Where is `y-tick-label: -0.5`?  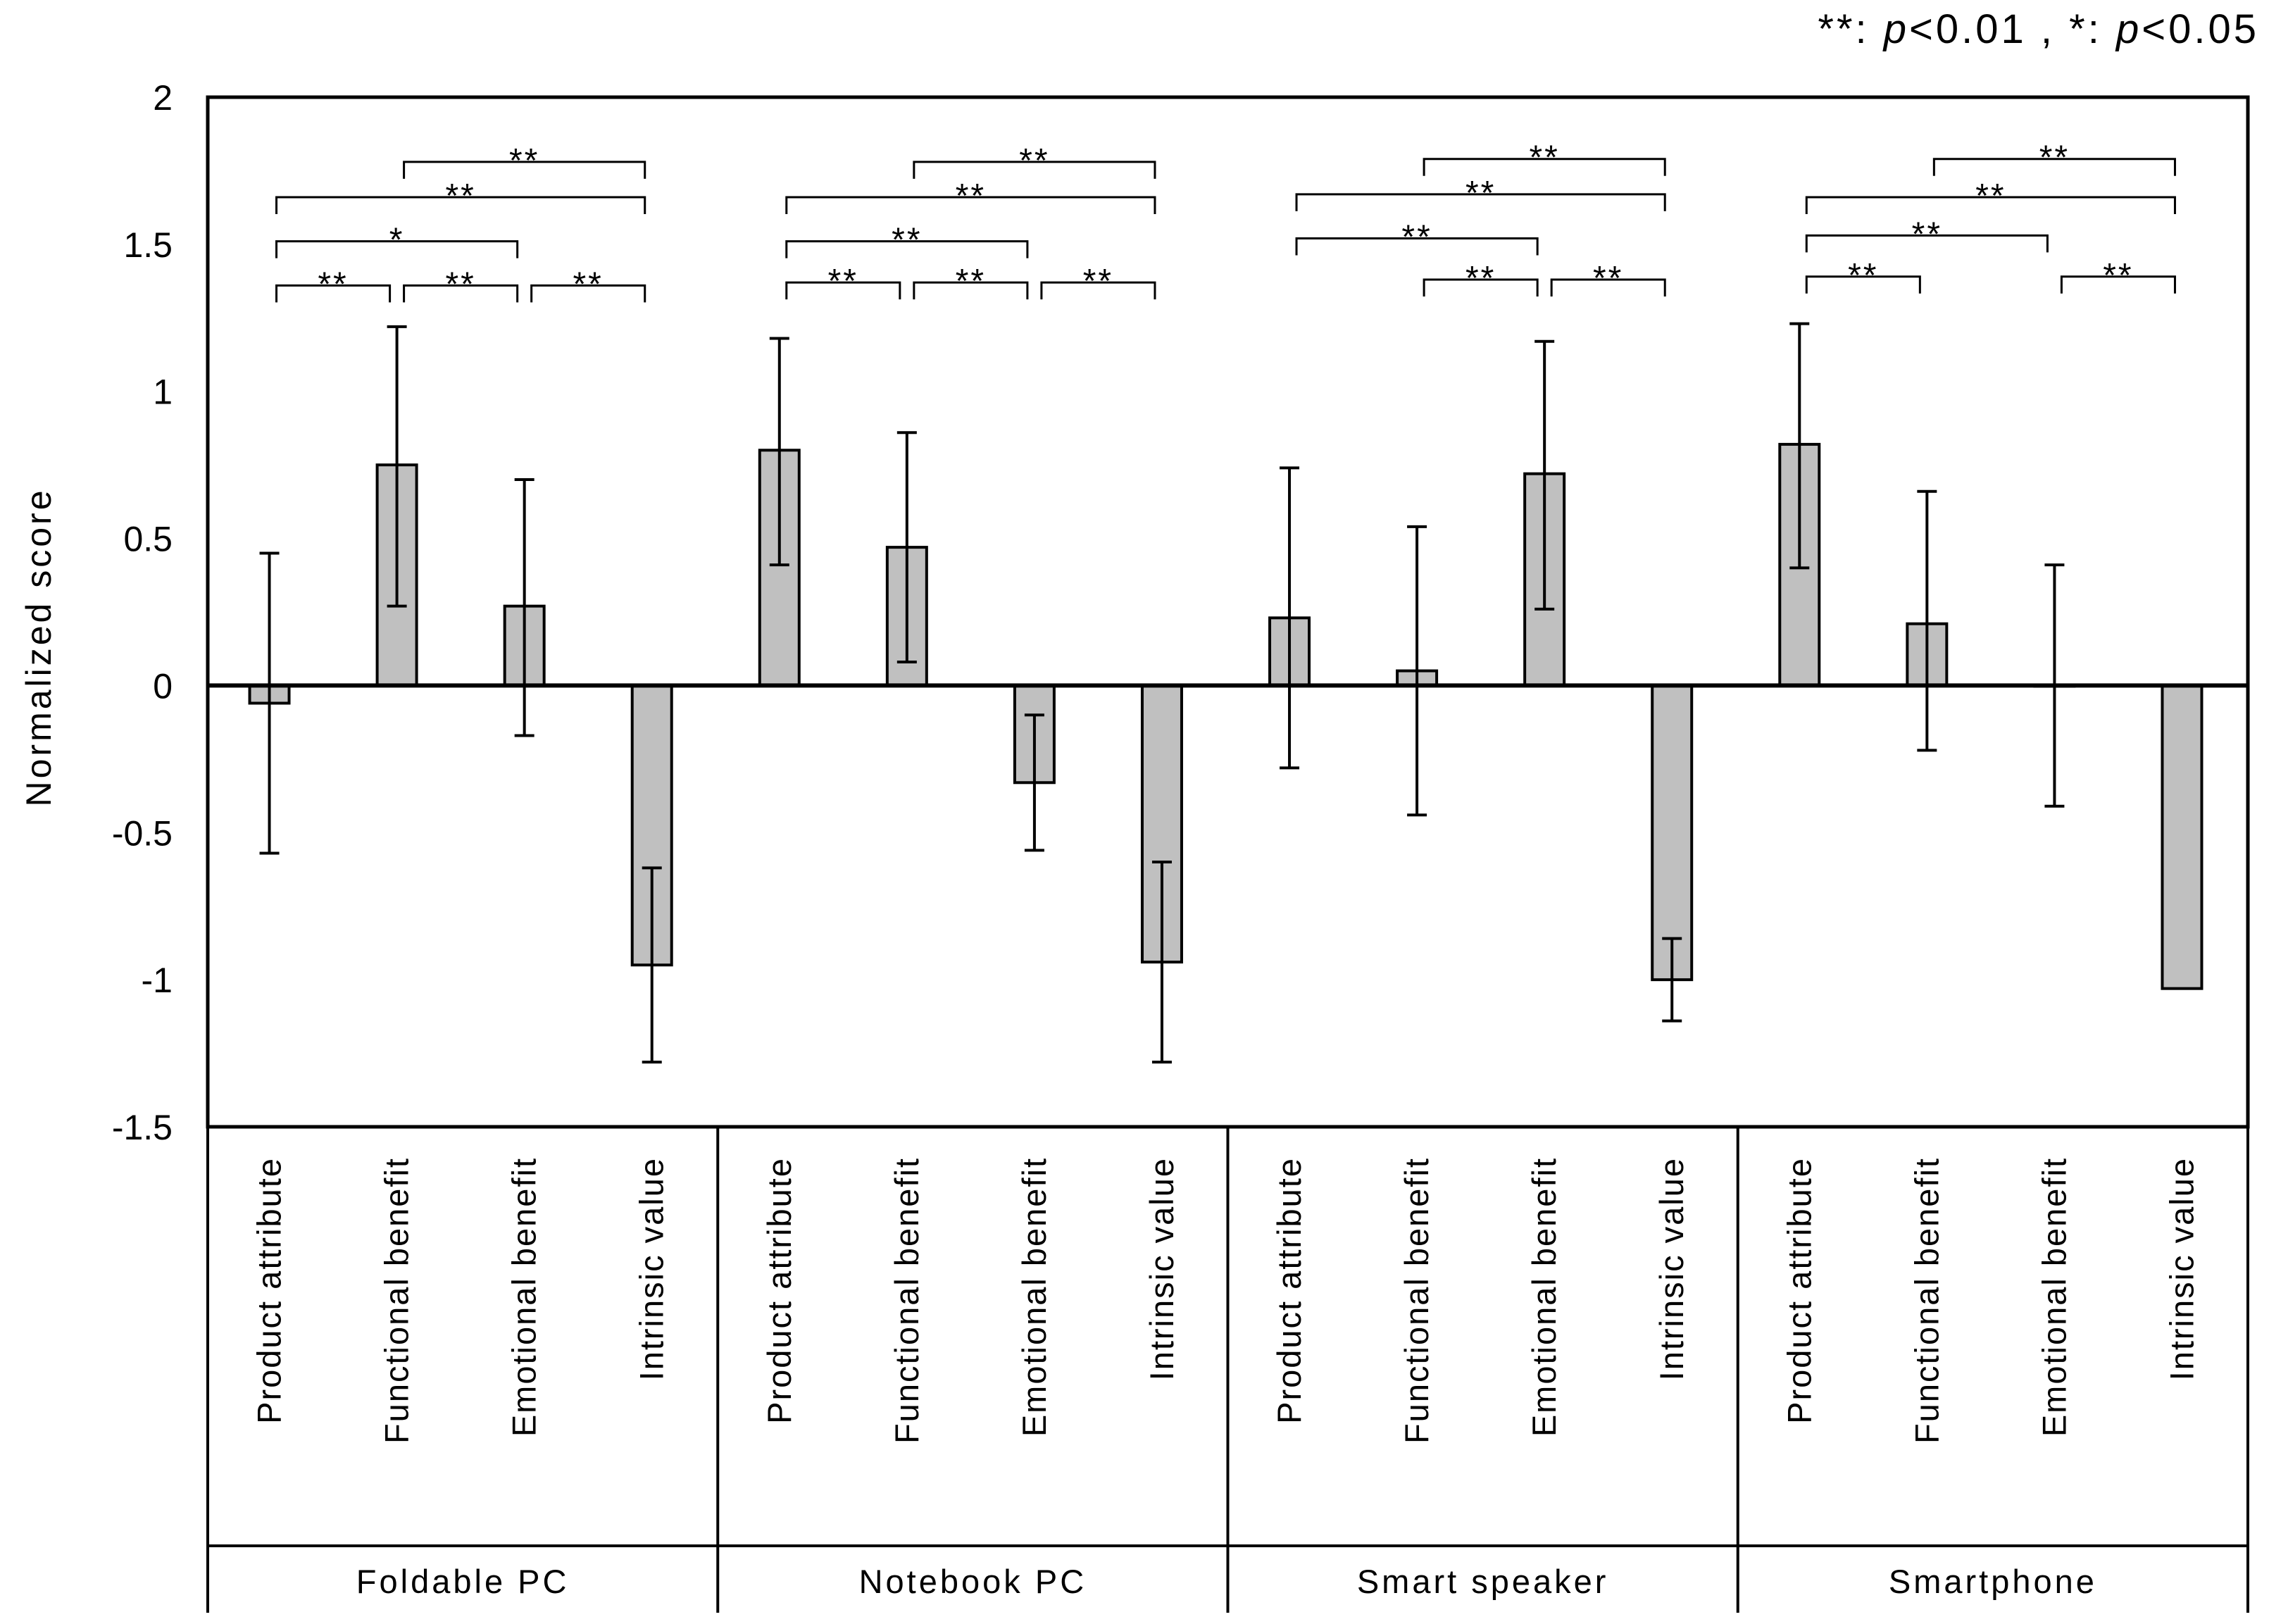
y-tick-label: -0.5 is located at coordinates (142, 833).